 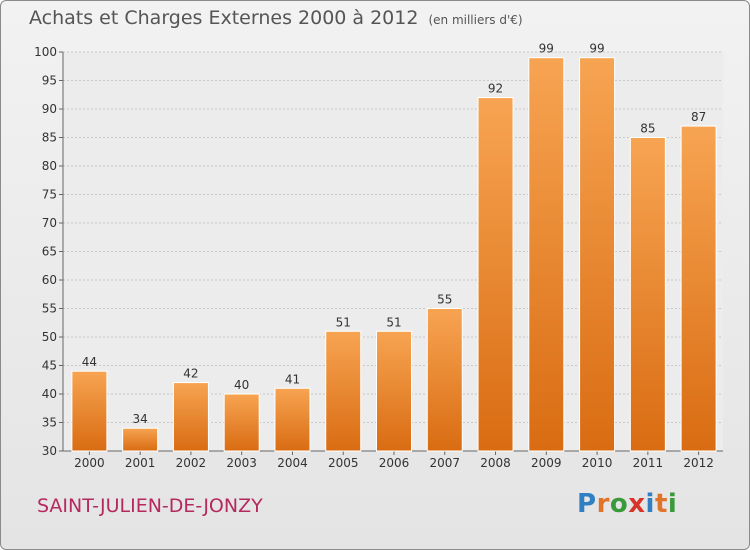 What do you see at coordinates (45, 52) in the screenshot?
I see `y-tick-label: 100` at bounding box center [45, 52].